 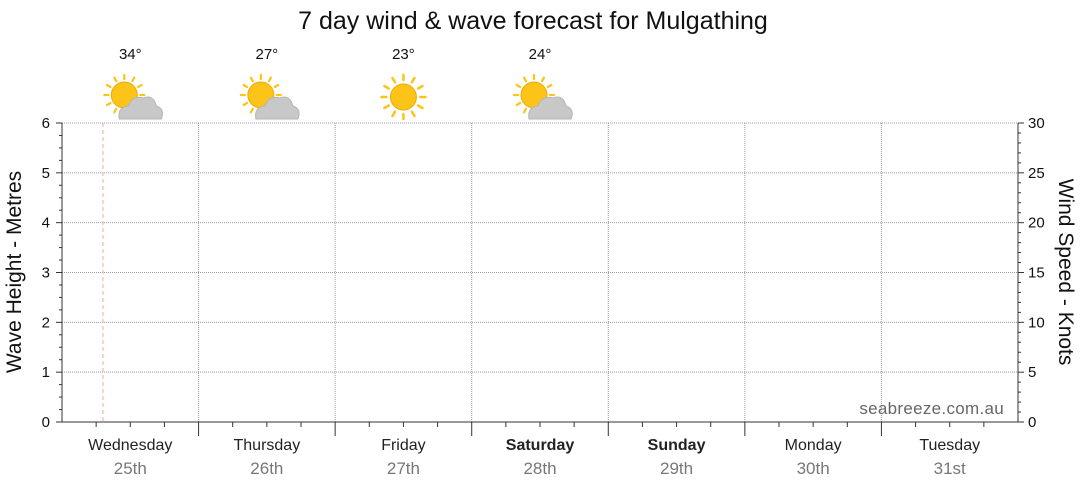 What do you see at coordinates (1036, 322) in the screenshot?
I see `right-tick-label: 10` at bounding box center [1036, 322].